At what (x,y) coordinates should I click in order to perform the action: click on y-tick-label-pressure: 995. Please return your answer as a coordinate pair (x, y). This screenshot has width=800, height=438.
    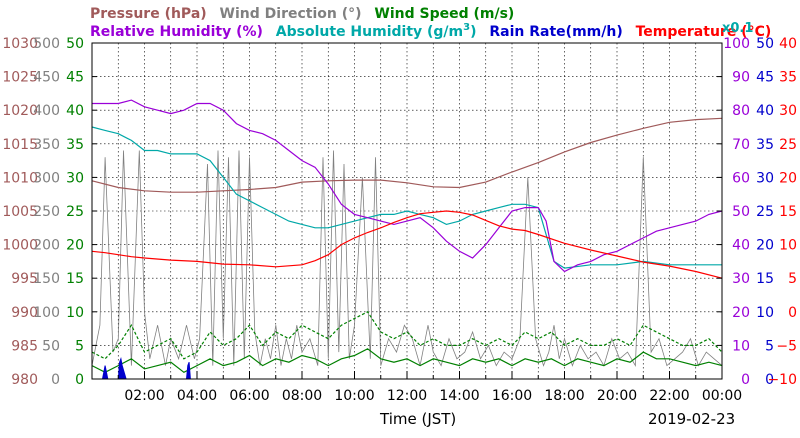
    Looking at the image, I should click on (24, 279).